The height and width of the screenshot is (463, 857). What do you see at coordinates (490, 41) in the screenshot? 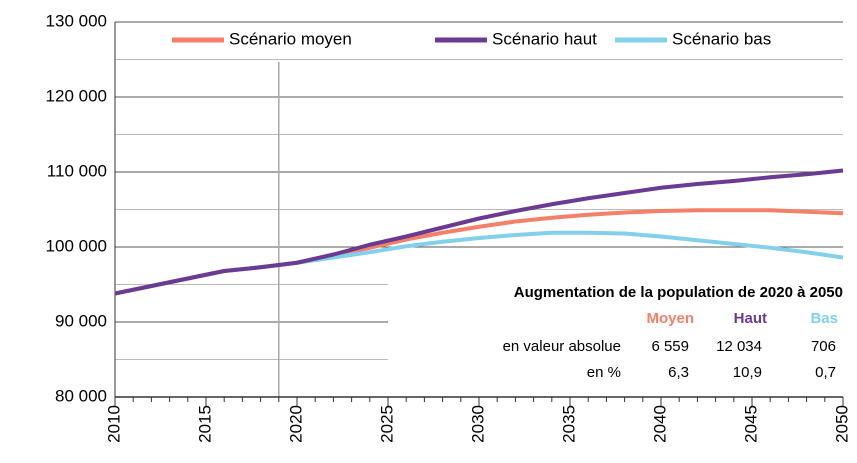
I see `legend-box` at bounding box center [490, 41].